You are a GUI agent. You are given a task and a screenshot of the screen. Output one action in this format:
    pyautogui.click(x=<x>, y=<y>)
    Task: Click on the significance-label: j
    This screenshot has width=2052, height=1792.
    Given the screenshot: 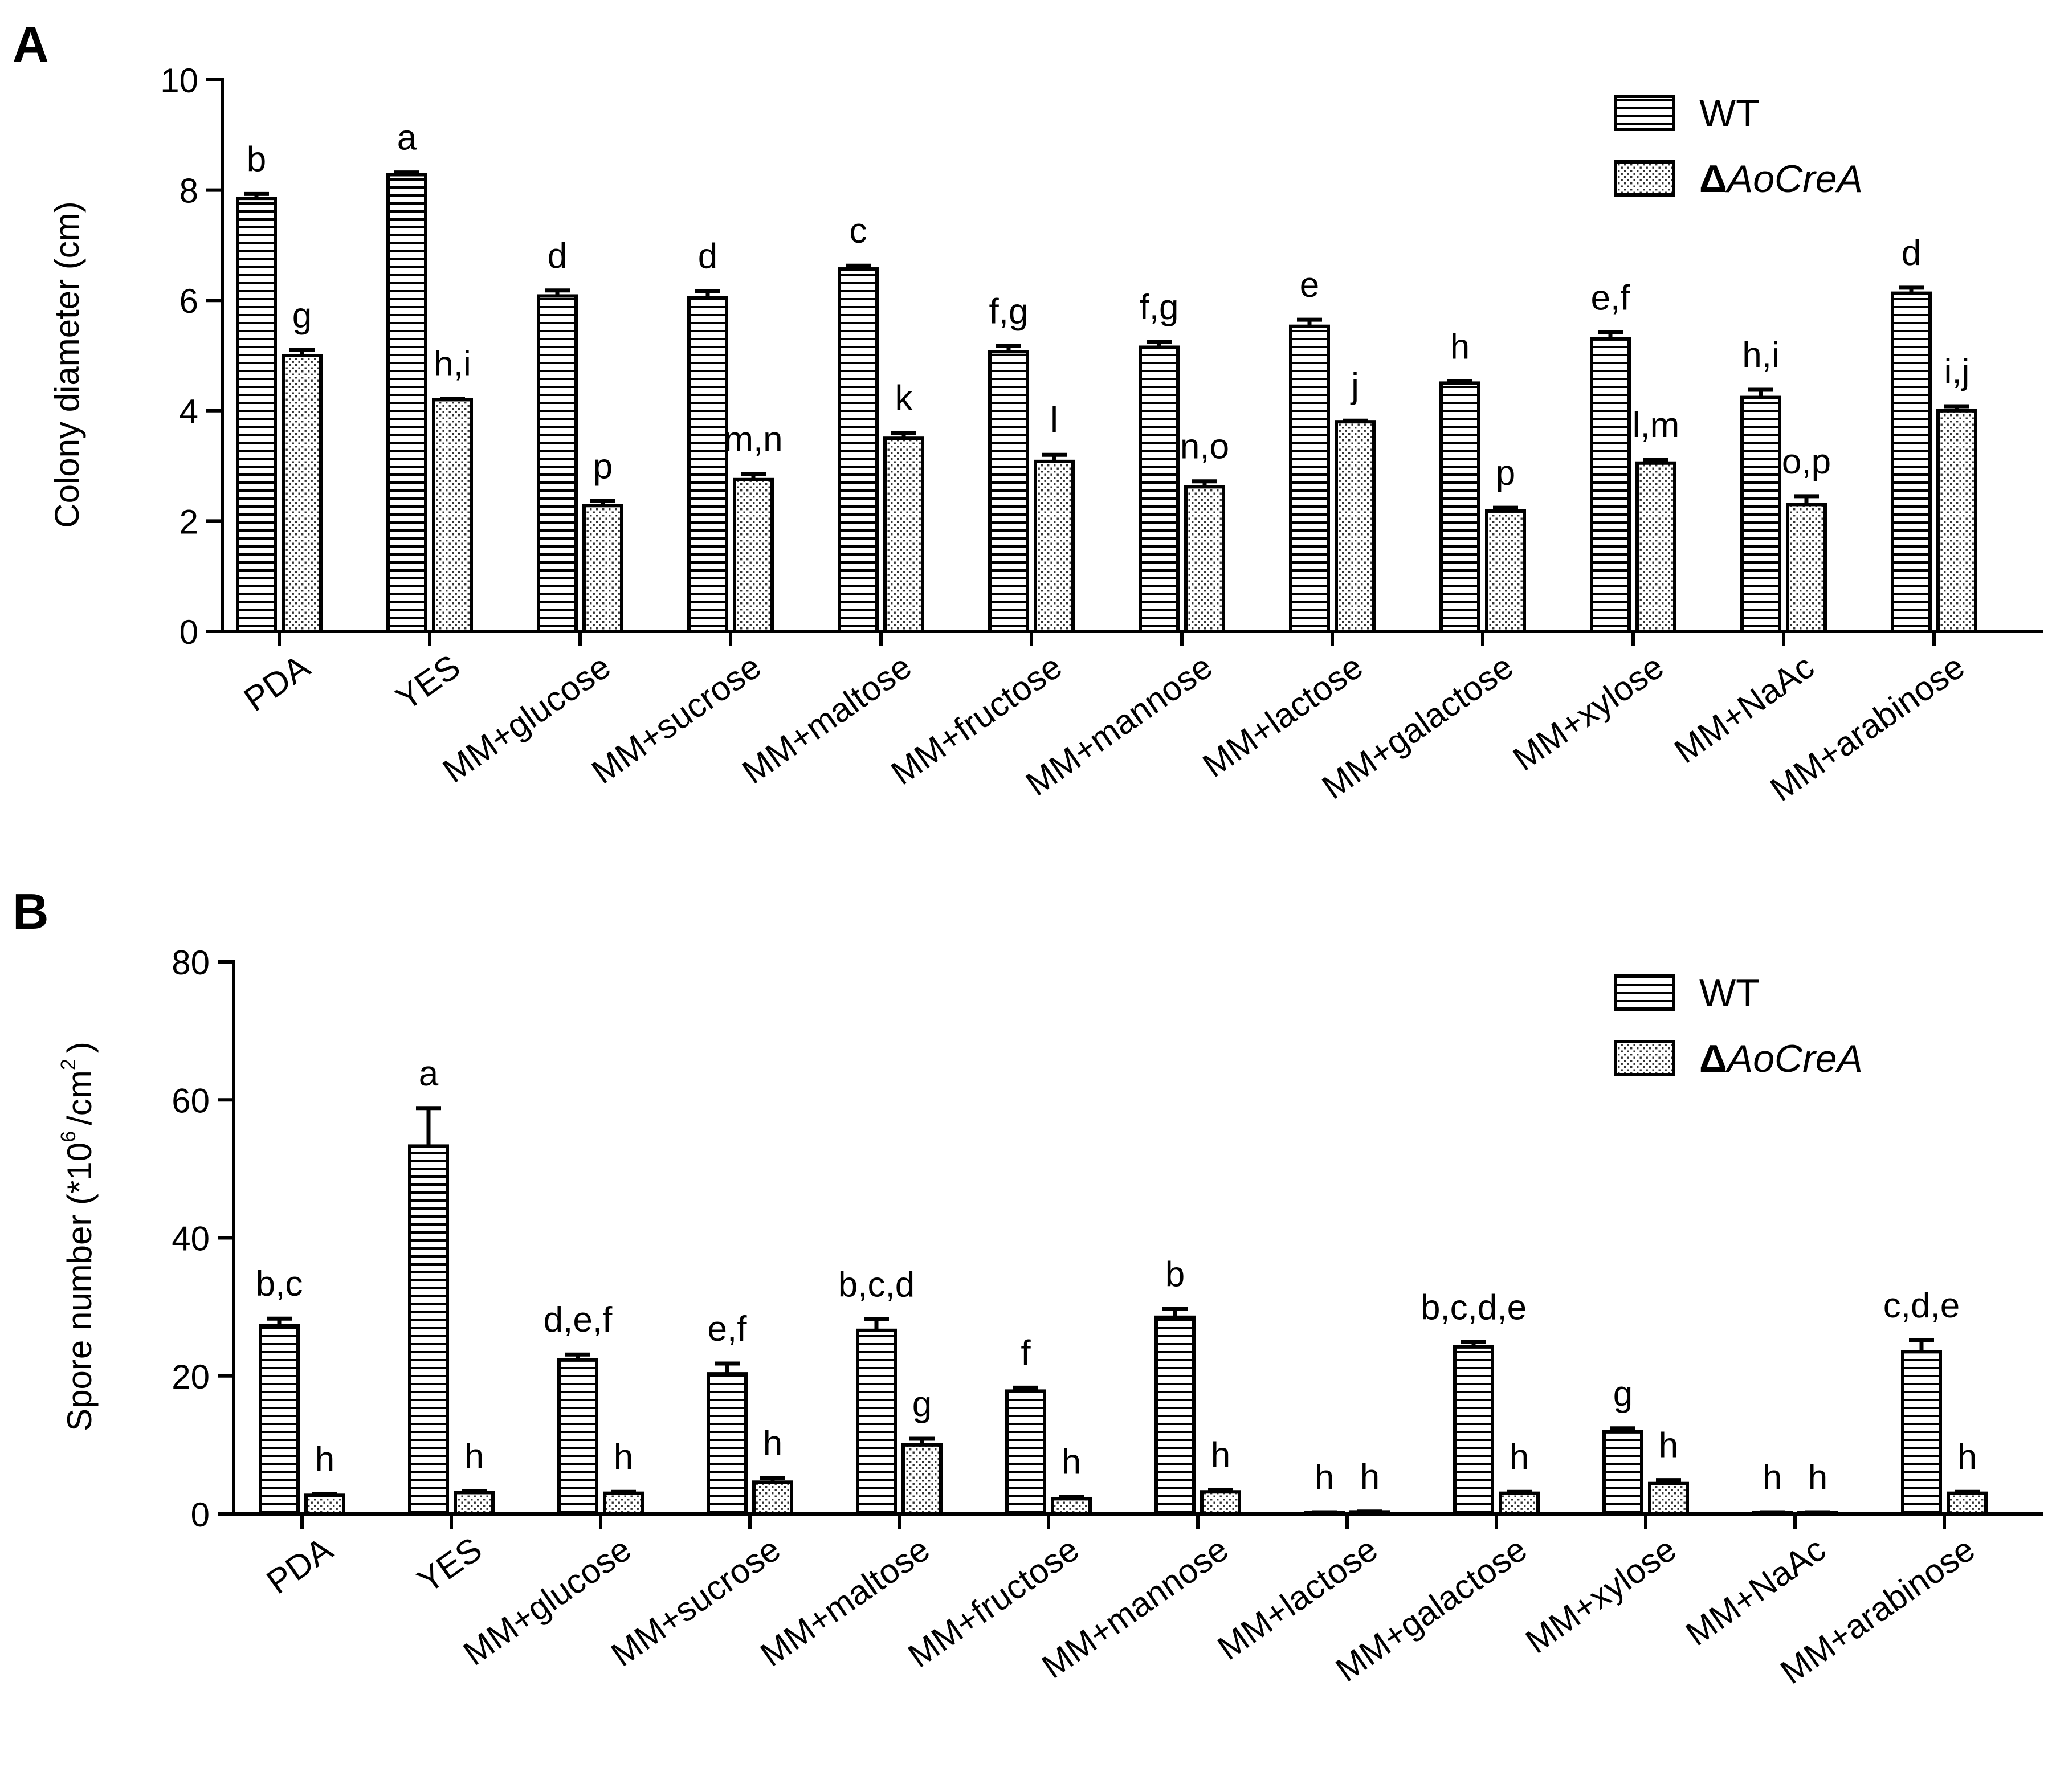 What is the action you would take?
    pyautogui.click(x=1354, y=386)
    